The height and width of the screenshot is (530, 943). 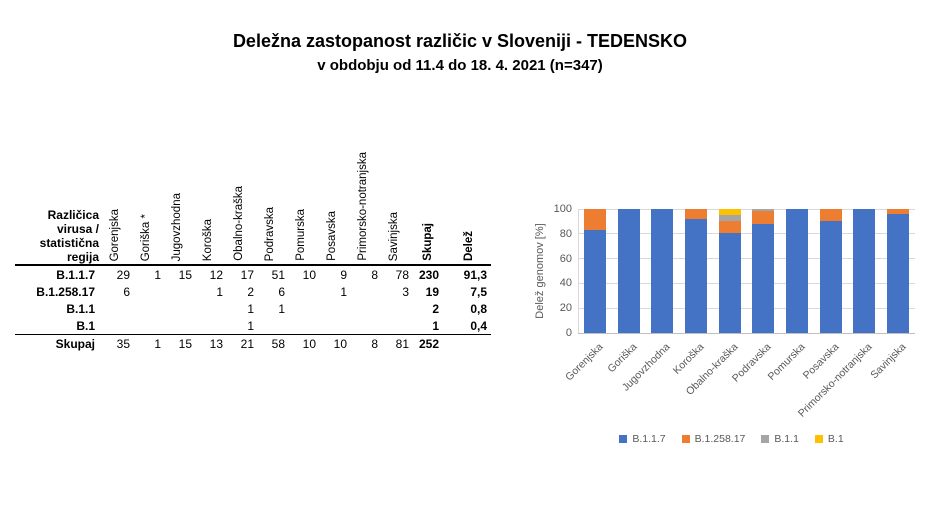 I want to click on table-cell-total: 2, so click(x=435, y=308).